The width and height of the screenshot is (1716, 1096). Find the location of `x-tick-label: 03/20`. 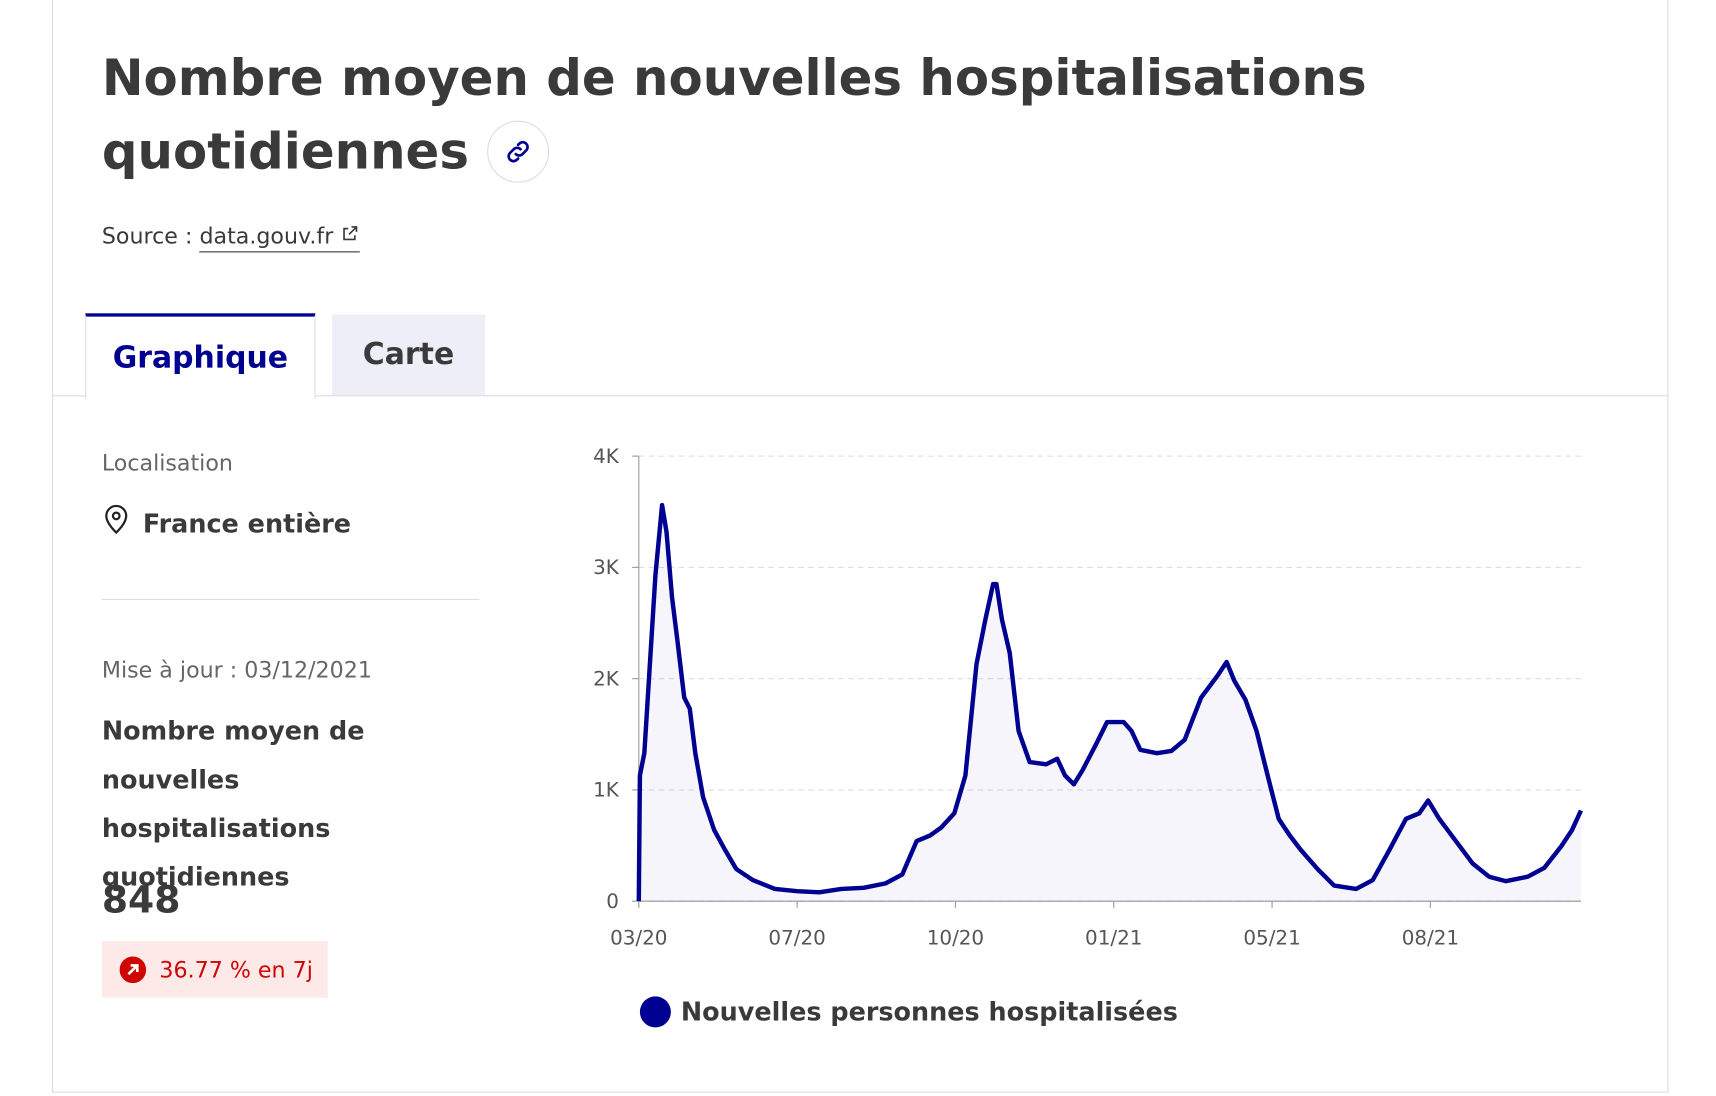

x-tick-label: 03/20 is located at coordinates (638, 937).